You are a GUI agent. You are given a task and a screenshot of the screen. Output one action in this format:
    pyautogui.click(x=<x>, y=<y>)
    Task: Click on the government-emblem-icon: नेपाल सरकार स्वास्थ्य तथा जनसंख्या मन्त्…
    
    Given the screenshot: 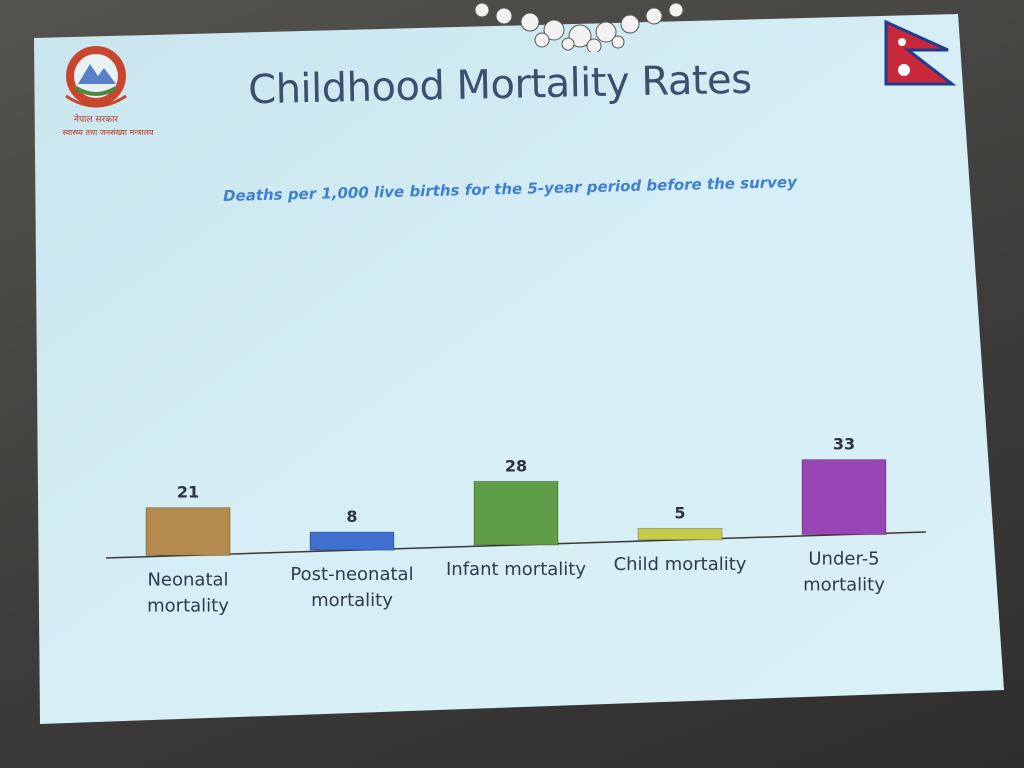 What is the action you would take?
    pyautogui.click(x=108, y=91)
    